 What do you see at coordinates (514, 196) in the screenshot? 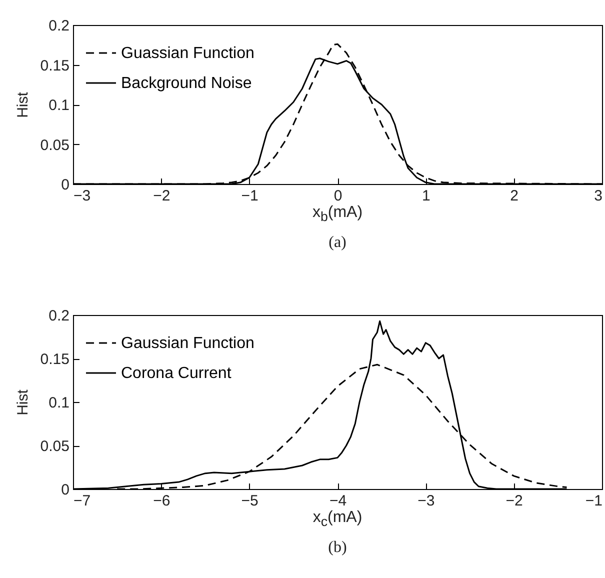
I see `x-tick-label: 2` at bounding box center [514, 196].